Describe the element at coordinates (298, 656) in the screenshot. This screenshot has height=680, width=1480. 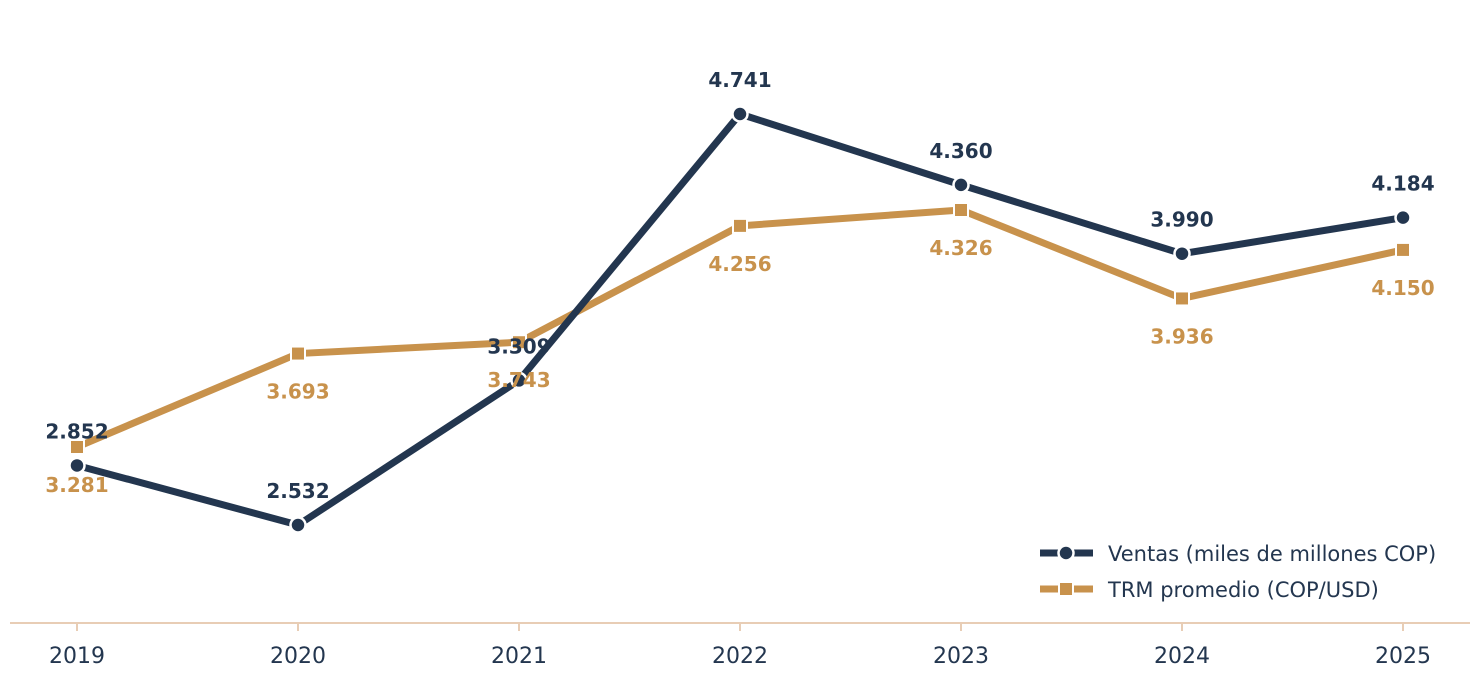
I see `x-tick-label: 2020` at that location.